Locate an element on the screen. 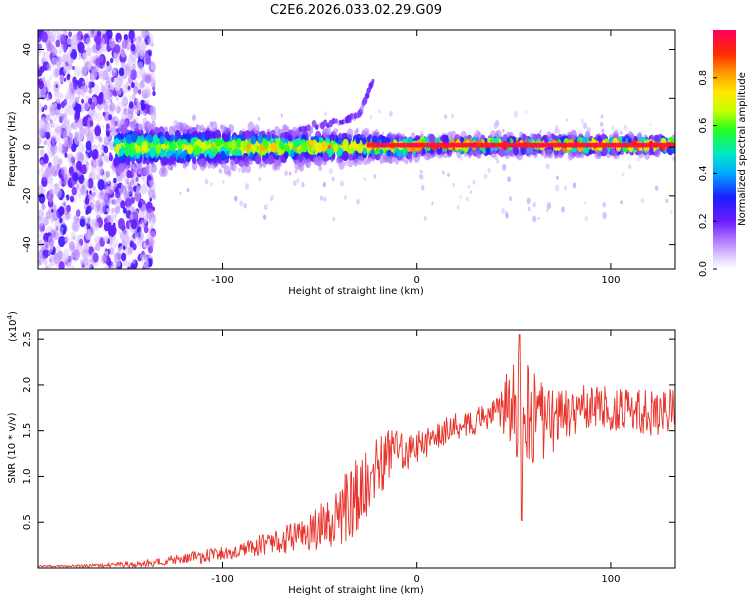 This screenshot has height=600, width=750. svg-text: (x104) is located at coordinates (12, 326).